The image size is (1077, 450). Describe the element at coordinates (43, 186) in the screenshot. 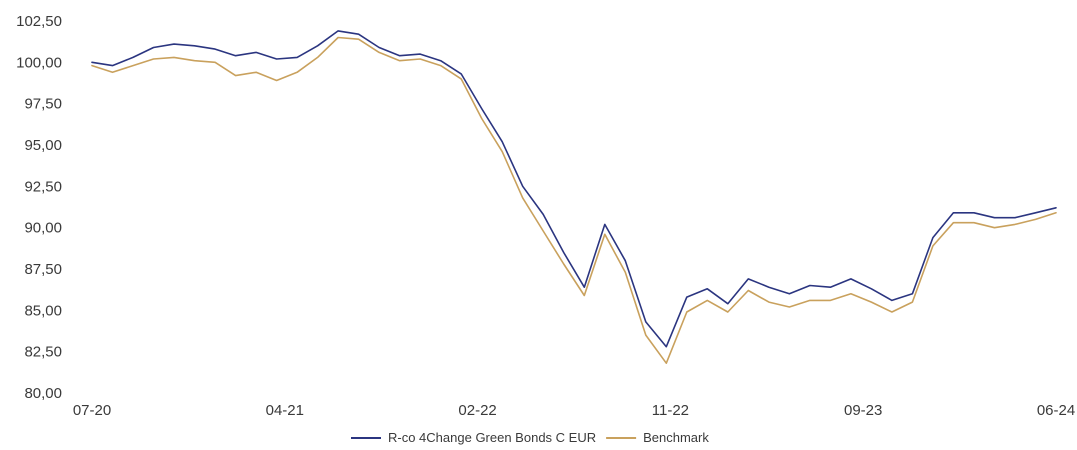

I see `y-tick-label: 92,50` at that location.